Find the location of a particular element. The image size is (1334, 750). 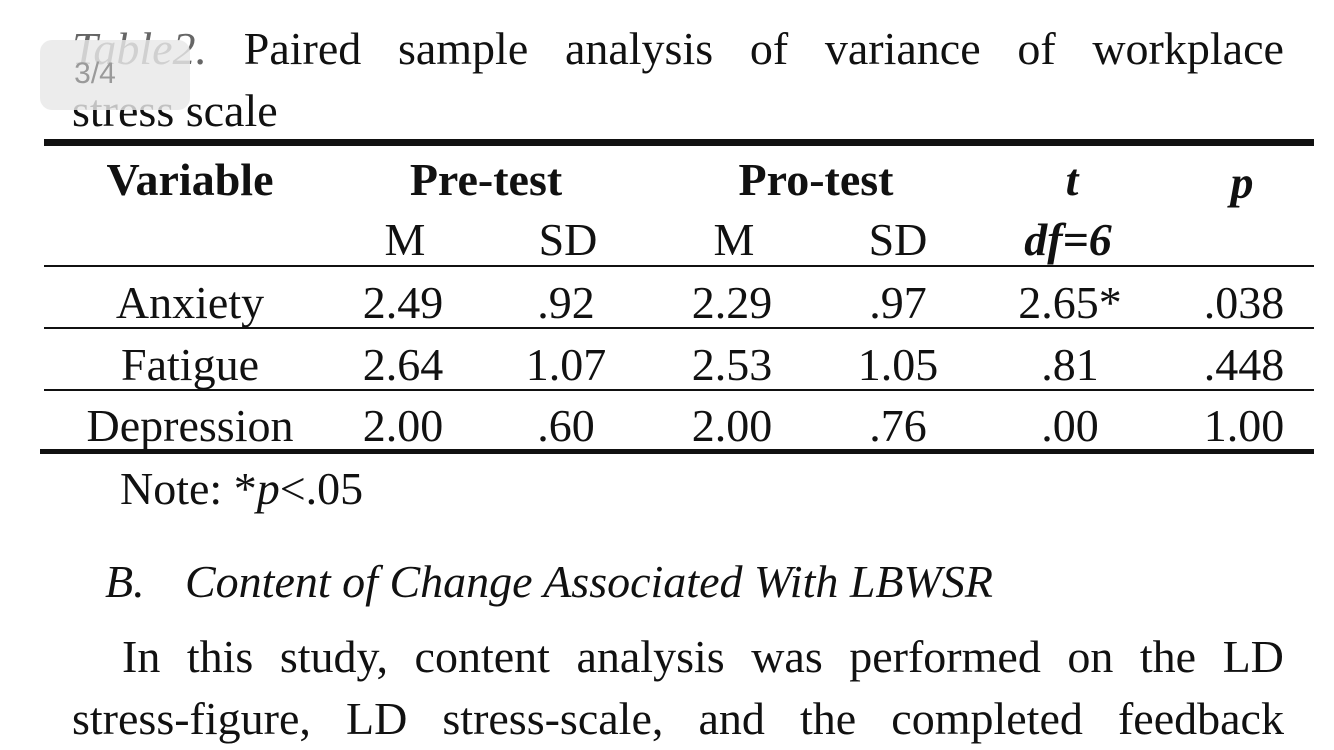

caption-word: workplace is located at coordinates (1188, 48).